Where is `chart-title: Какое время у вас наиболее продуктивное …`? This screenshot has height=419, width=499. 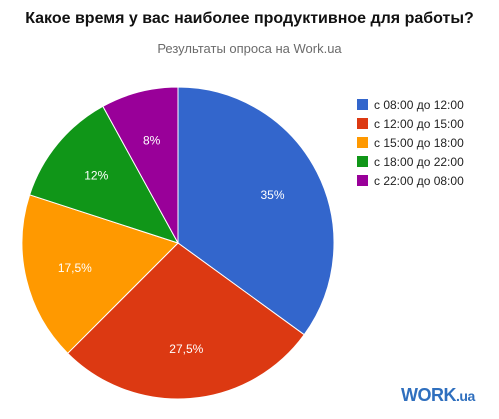 chart-title: Какое время у вас наиболее продуктивное … is located at coordinates (249, 18).